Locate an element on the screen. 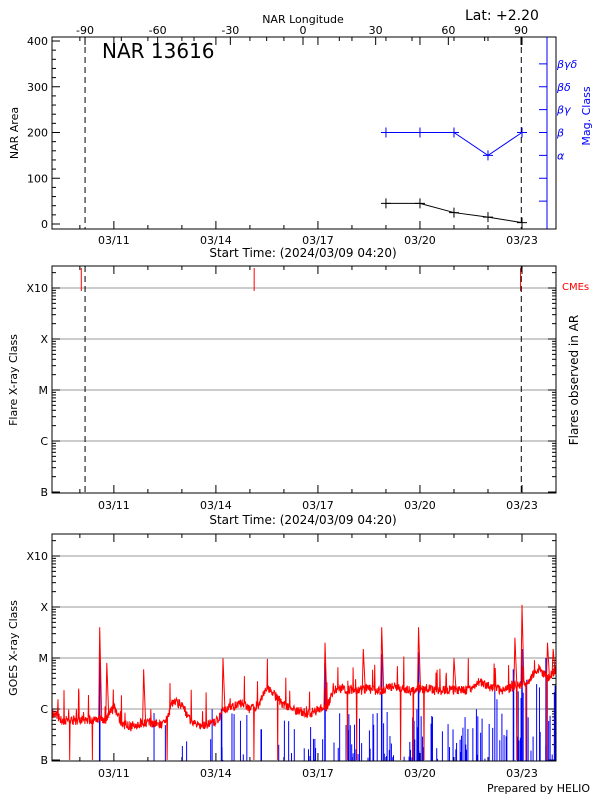 Image resolution: width=600 pixels, height=800 pixels. mag-class-tick-label: β is located at coordinates (560, 133).